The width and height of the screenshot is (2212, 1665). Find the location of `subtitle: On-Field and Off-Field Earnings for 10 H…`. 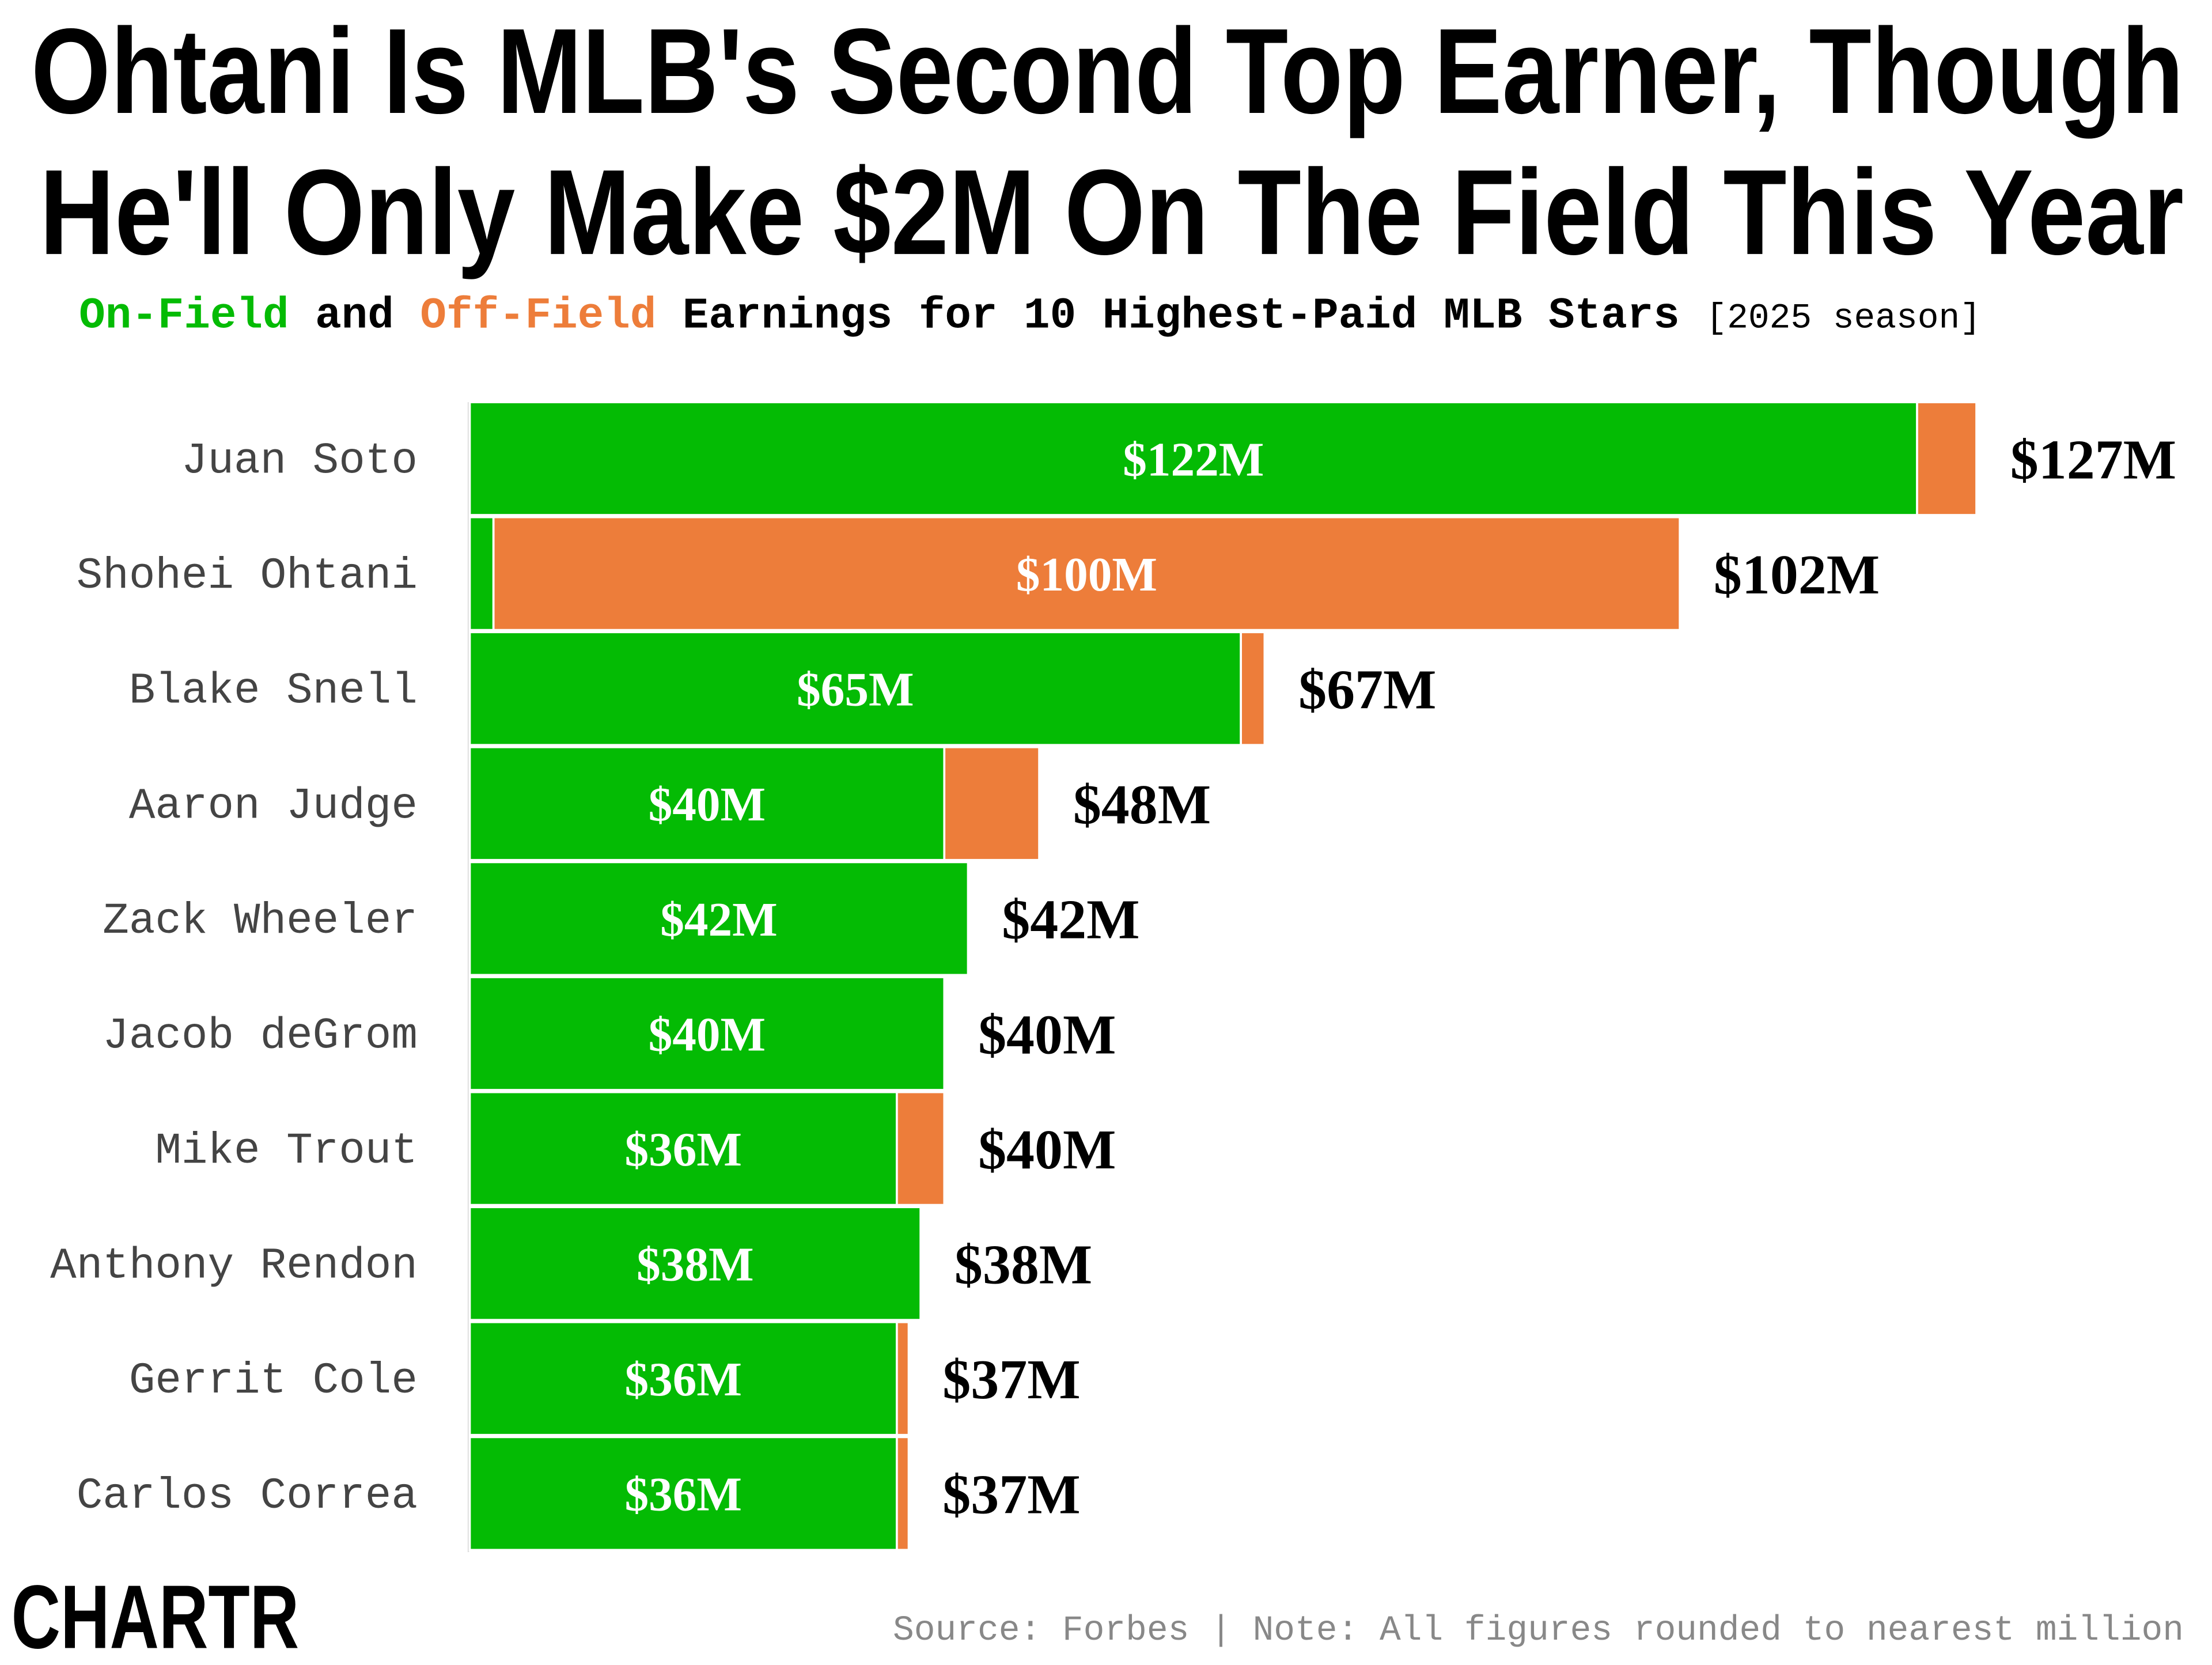

subtitle: On-Field and Off-Field Earnings for 10 H… is located at coordinates (1030, 315).